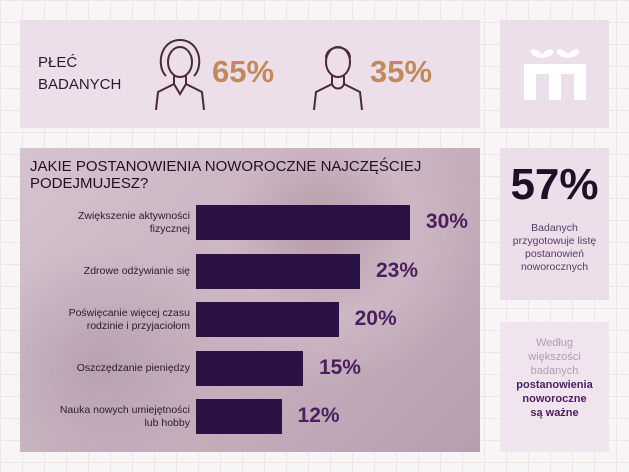  What do you see at coordinates (375, 318) in the screenshot?
I see `value-label: 20%` at bounding box center [375, 318].